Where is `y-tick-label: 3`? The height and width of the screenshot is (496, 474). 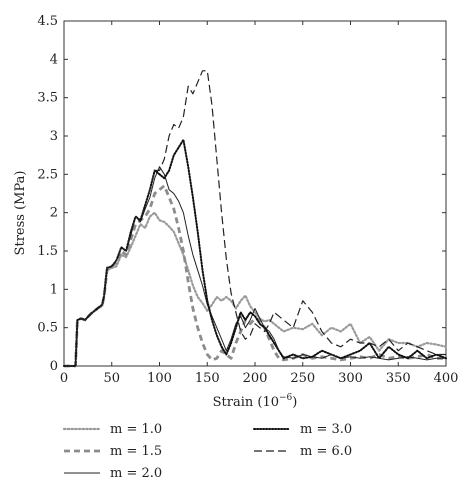 y-tick-label: 3 is located at coordinates (54, 136).